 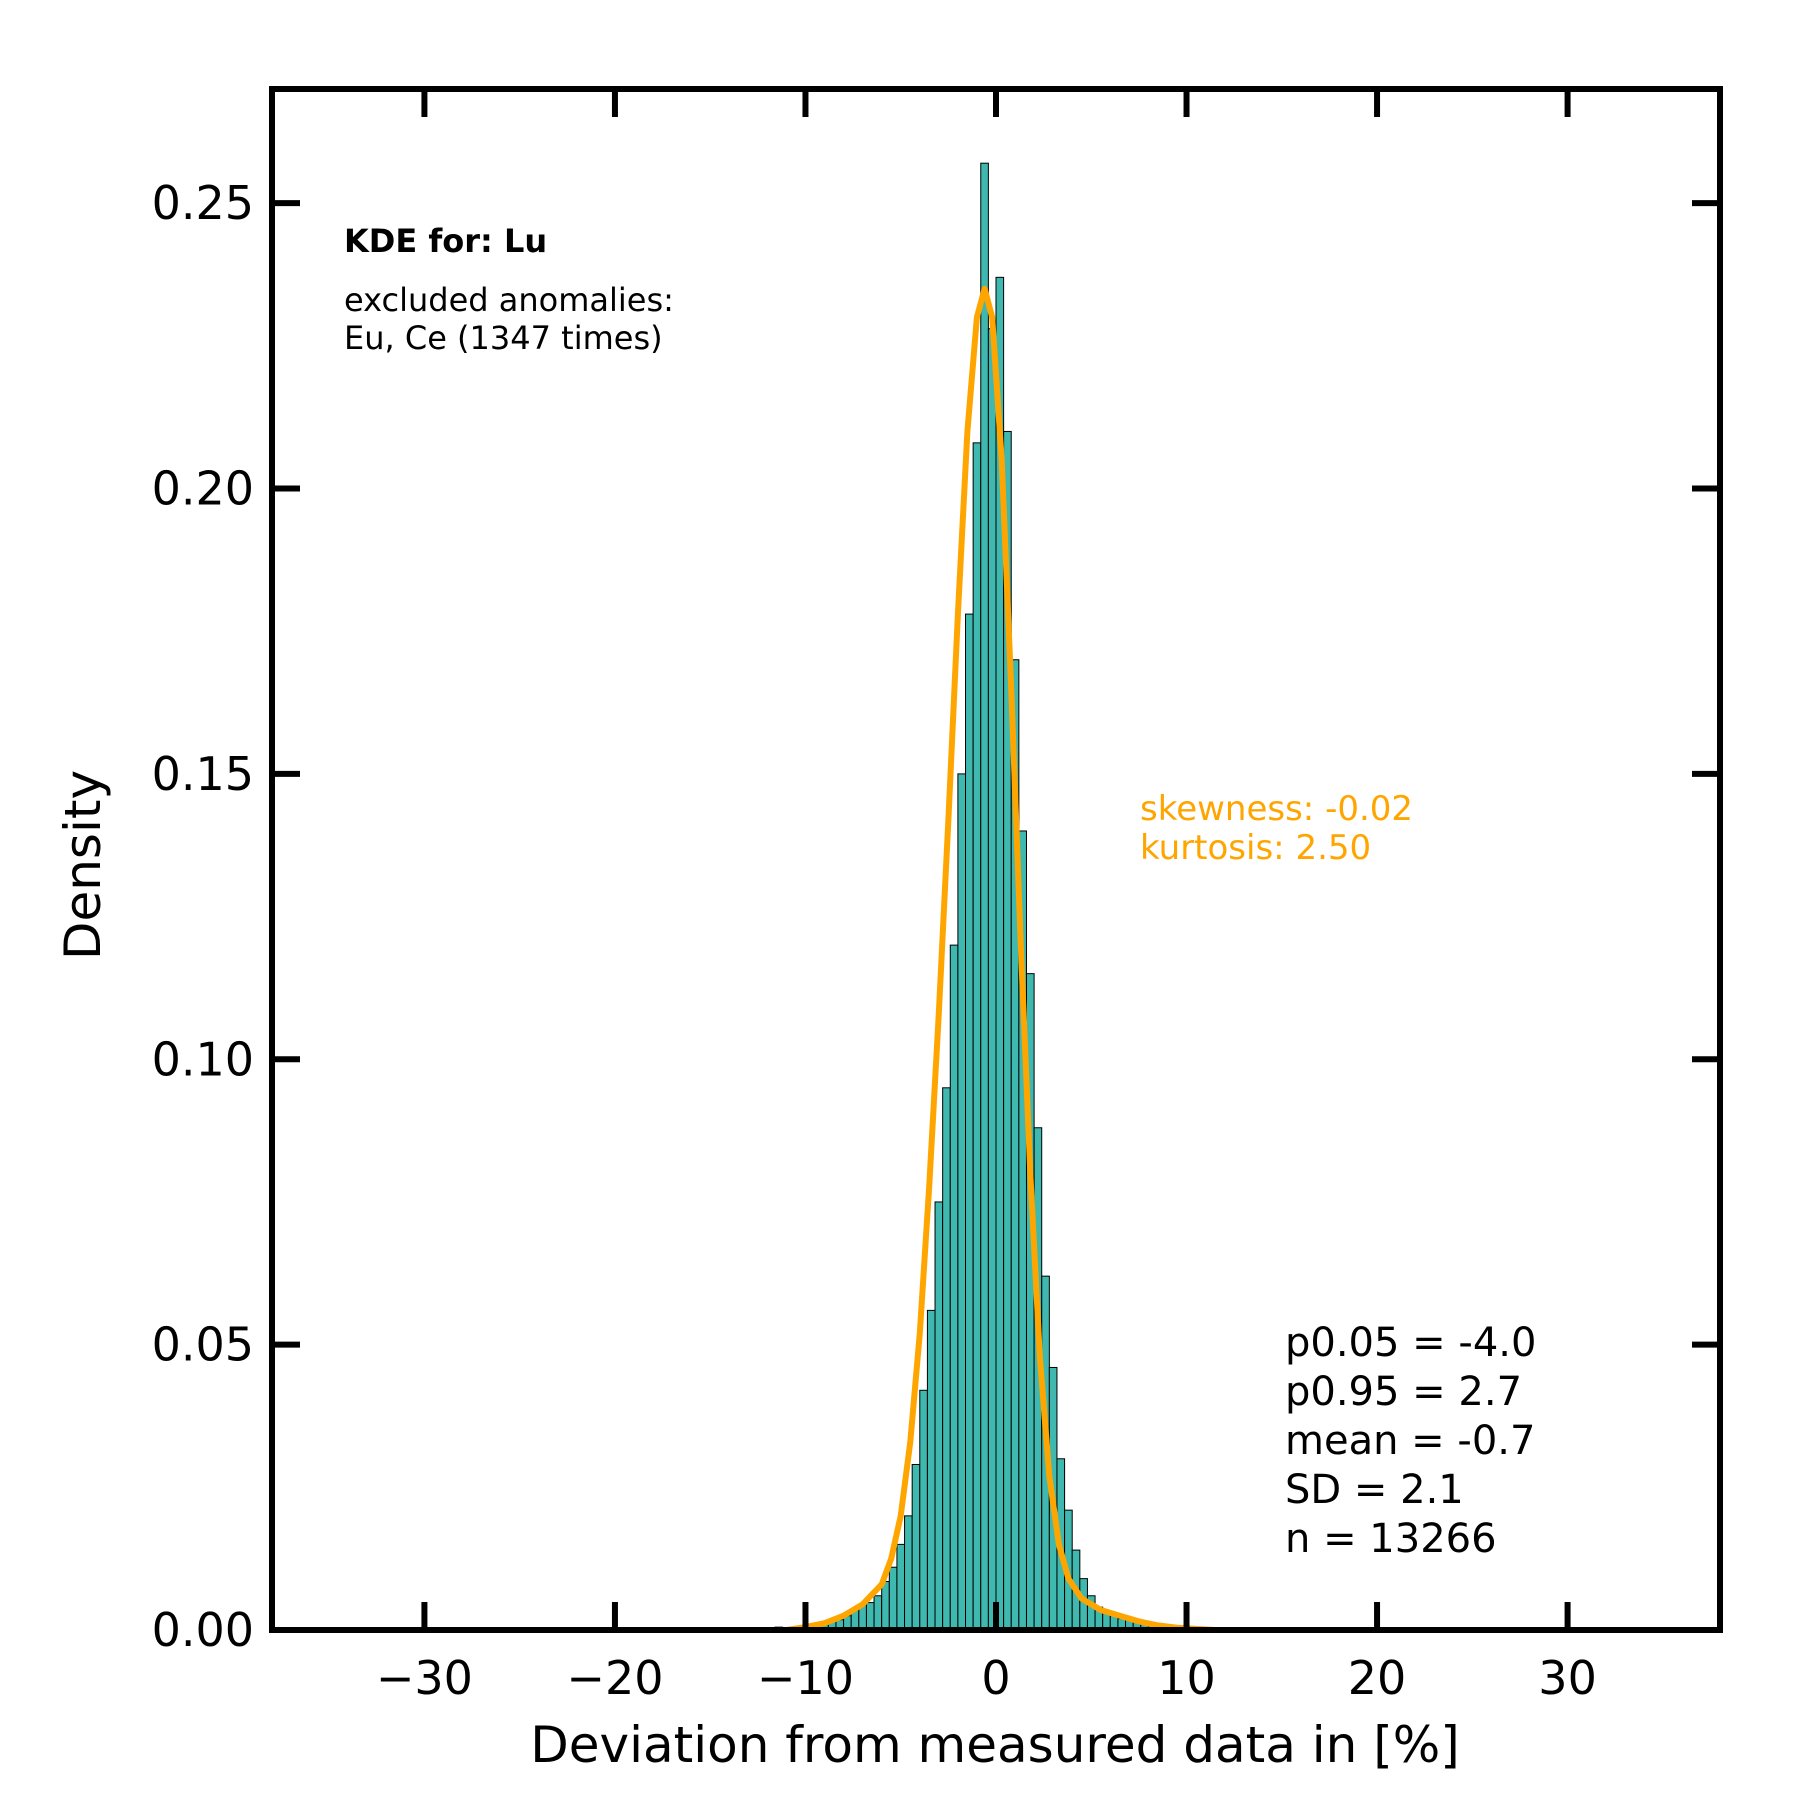 I want to click on x-tick-label: 30, so click(x=1567, y=1678).